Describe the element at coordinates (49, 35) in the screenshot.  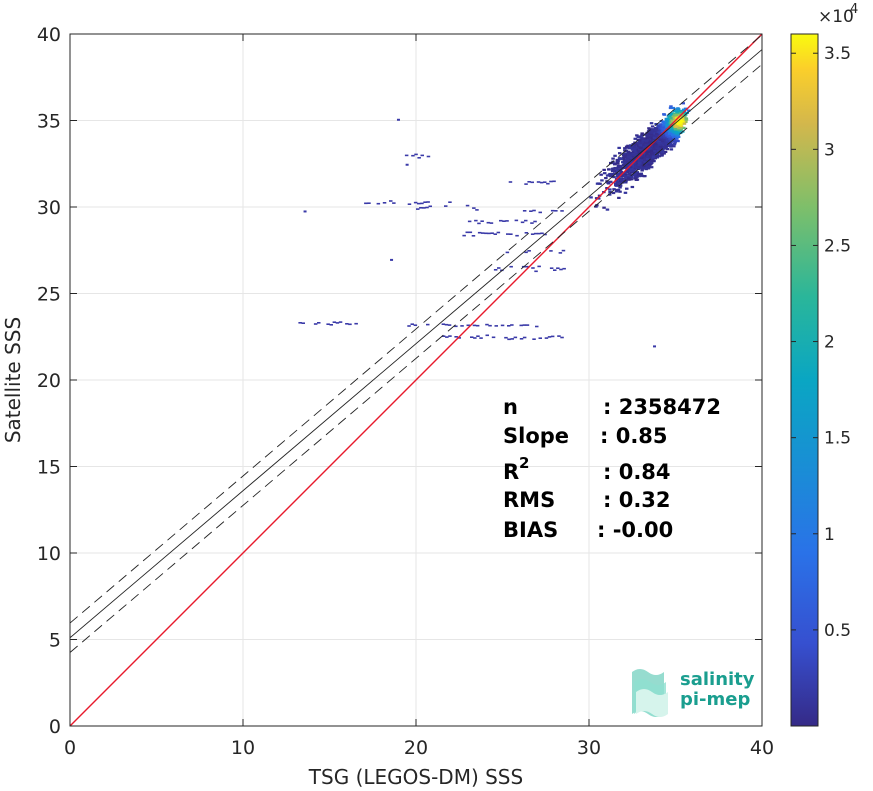
I see `y-tick-label-8: 40` at that location.